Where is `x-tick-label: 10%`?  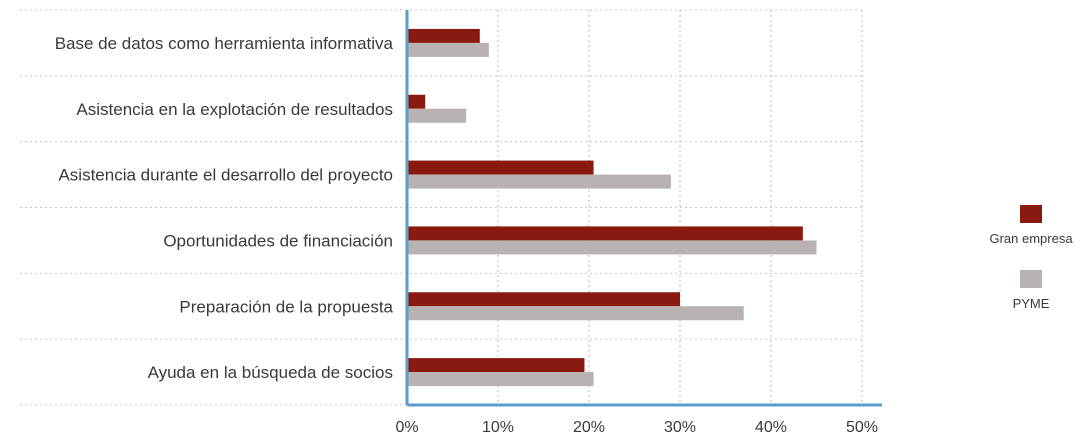
x-tick-label: 10% is located at coordinates (498, 427).